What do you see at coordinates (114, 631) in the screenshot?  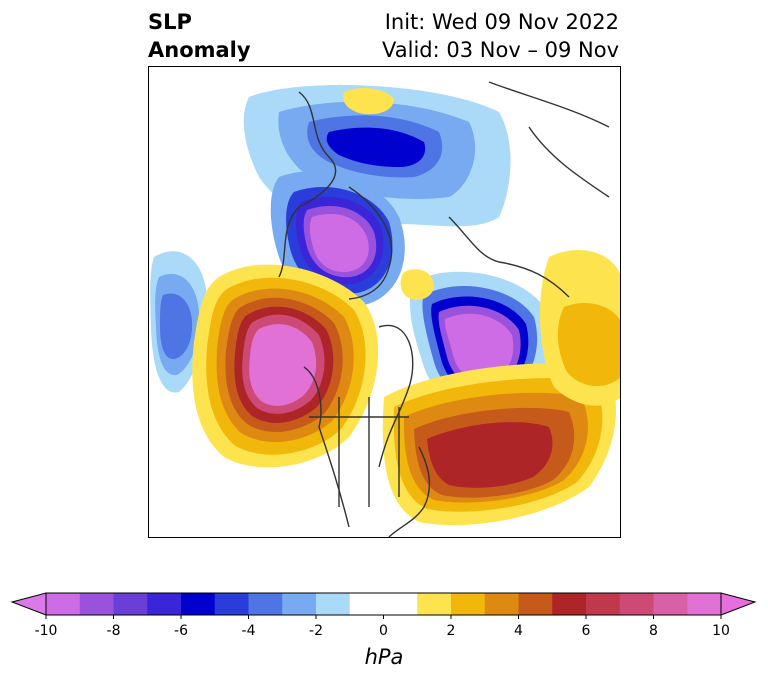 I see `colorbar-tick-label: -8` at bounding box center [114, 631].